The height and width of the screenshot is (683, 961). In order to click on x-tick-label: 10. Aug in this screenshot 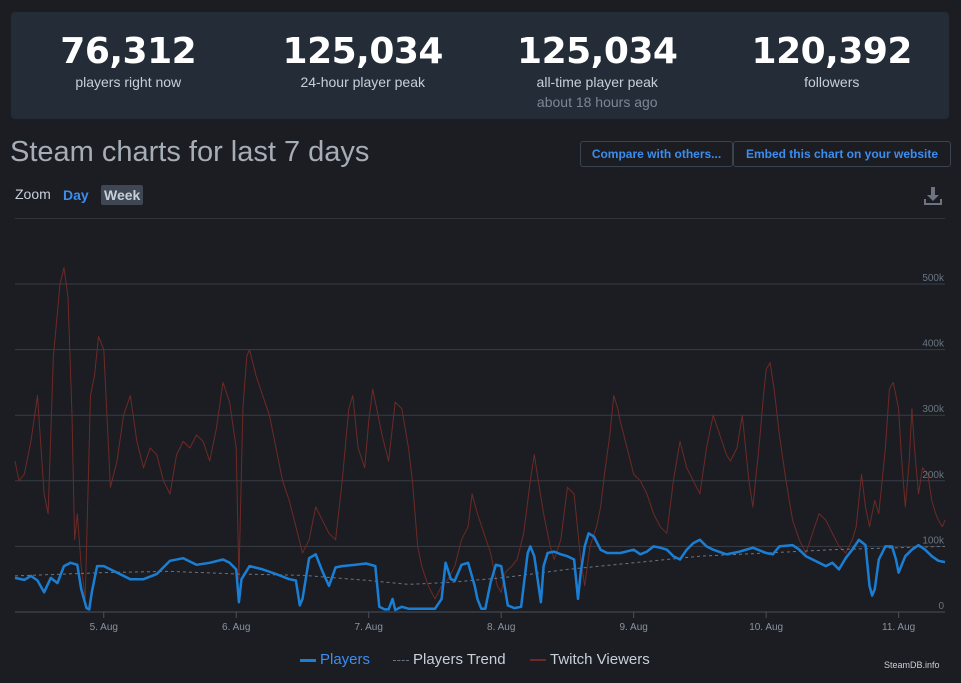, I will do `click(766, 627)`.